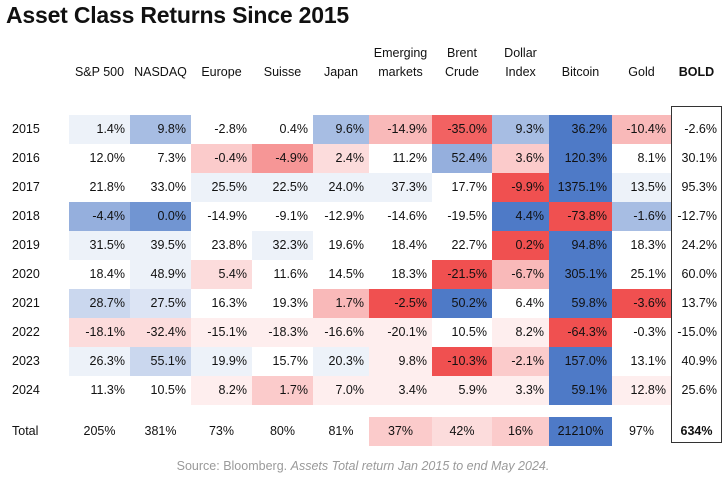  I want to click on return-cell: -2.1%, so click(520, 361).